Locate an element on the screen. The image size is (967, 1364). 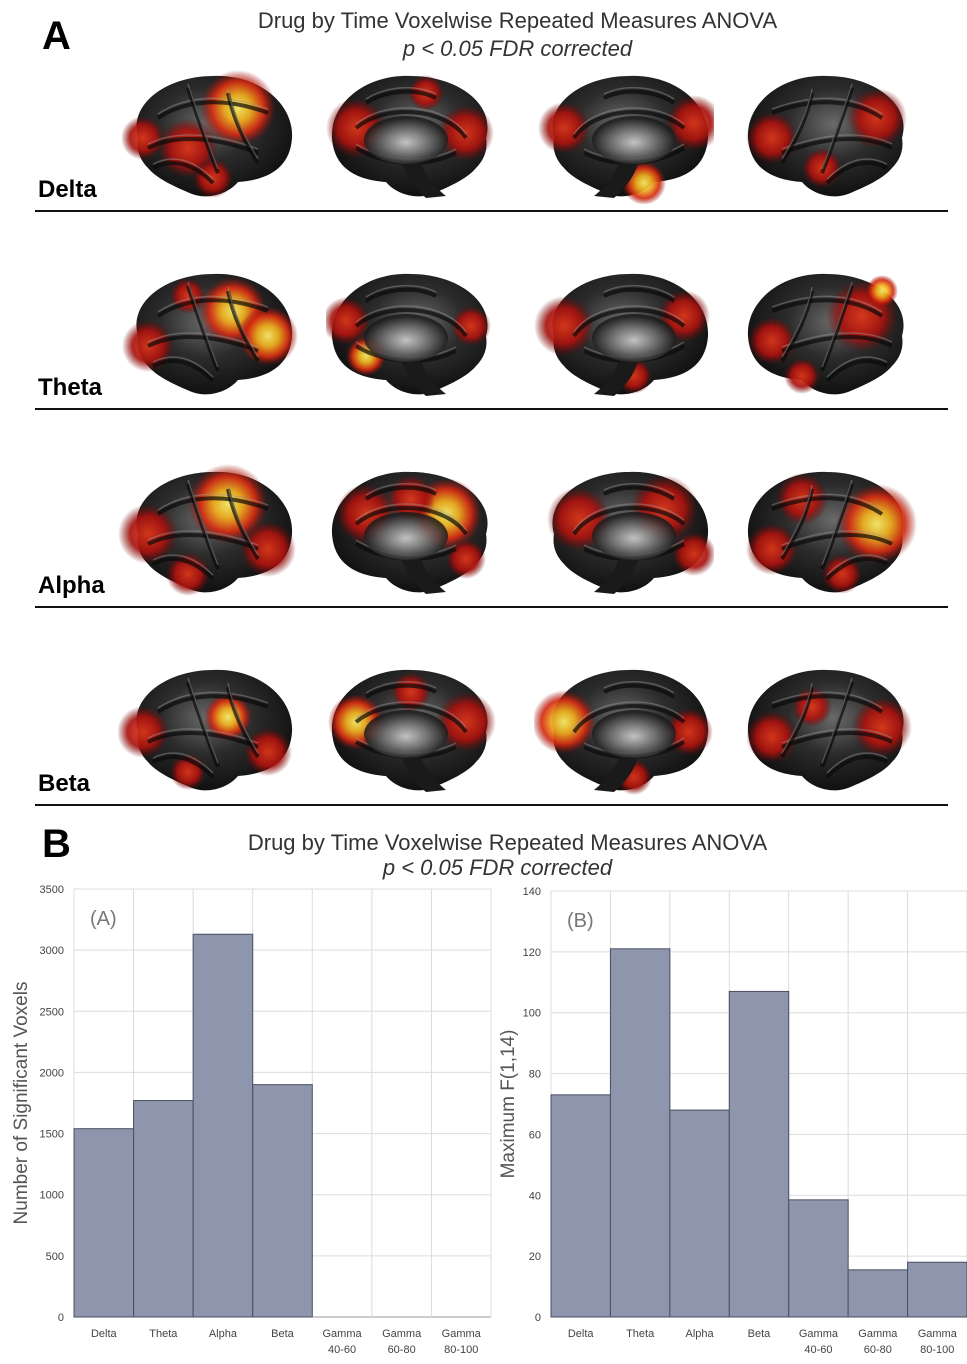
band-label: Alpha is located at coordinates (71, 585).